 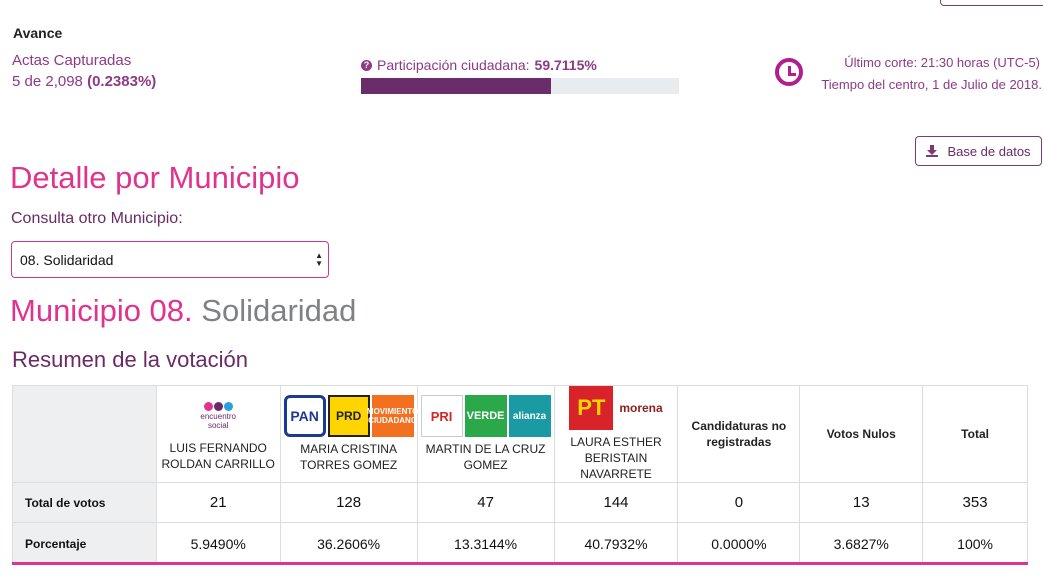 What do you see at coordinates (97, 218) in the screenshot?
I see `municipio-select-label: Consulta otro Municipio:` at bounding box center [97, 218].